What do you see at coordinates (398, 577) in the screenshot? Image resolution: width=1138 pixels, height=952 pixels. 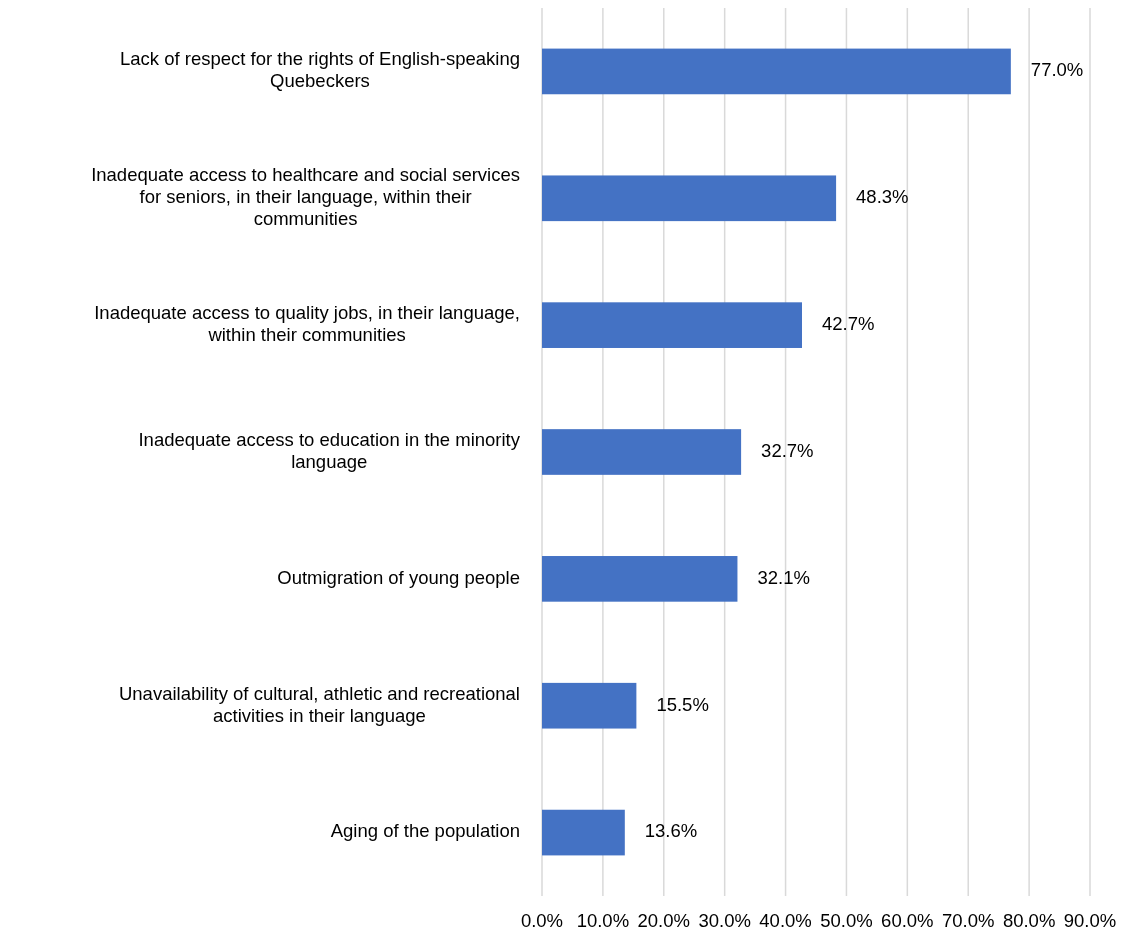 I see `y-tick-label: Outmigration of young people` at bounding box center [398, 577].